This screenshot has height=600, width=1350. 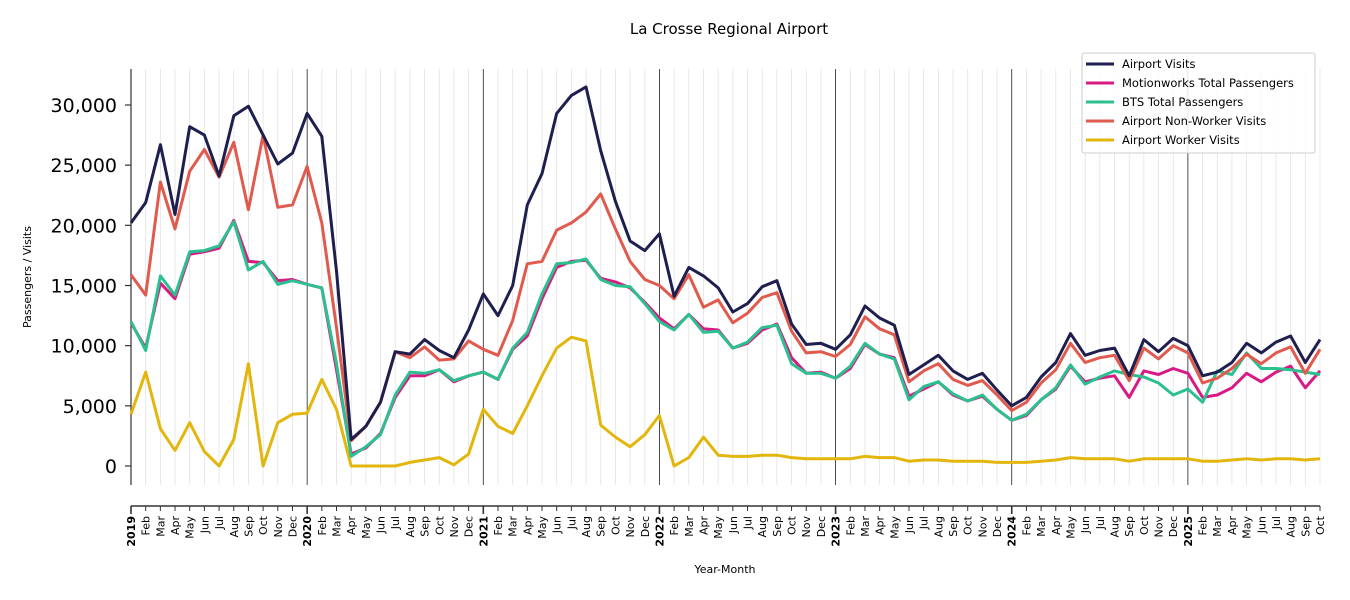 What do you see at coordinates (84, 226) in the screenshot?
I see `y-tick-label: 20,000` at bounding box center [84, 226].